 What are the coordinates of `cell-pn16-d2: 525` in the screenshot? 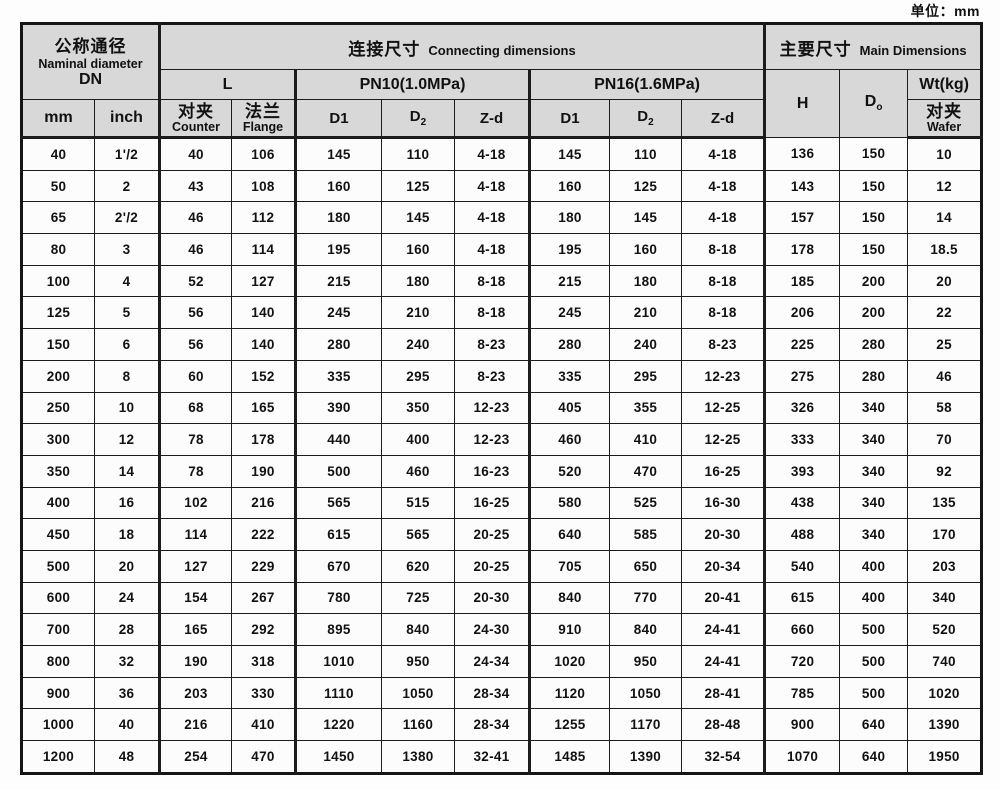 It's located at (645, 503).